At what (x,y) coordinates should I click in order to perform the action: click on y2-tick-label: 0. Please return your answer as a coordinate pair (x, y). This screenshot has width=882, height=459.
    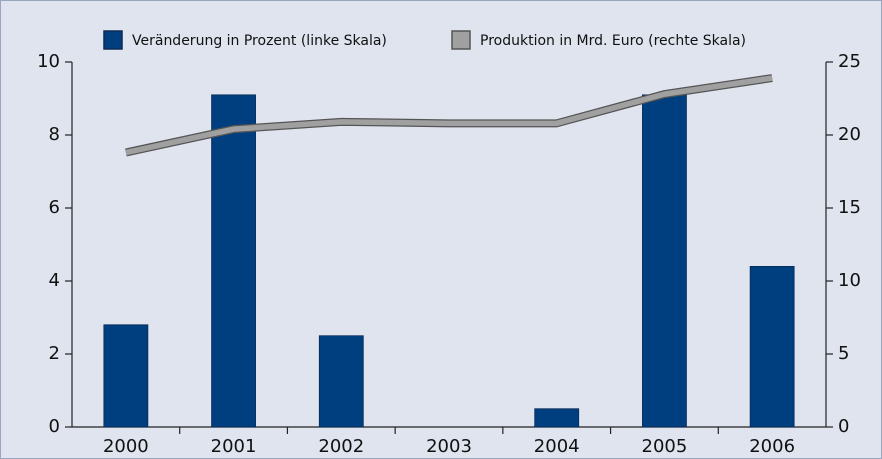
    Looking at the image, I should click on (843, 426).